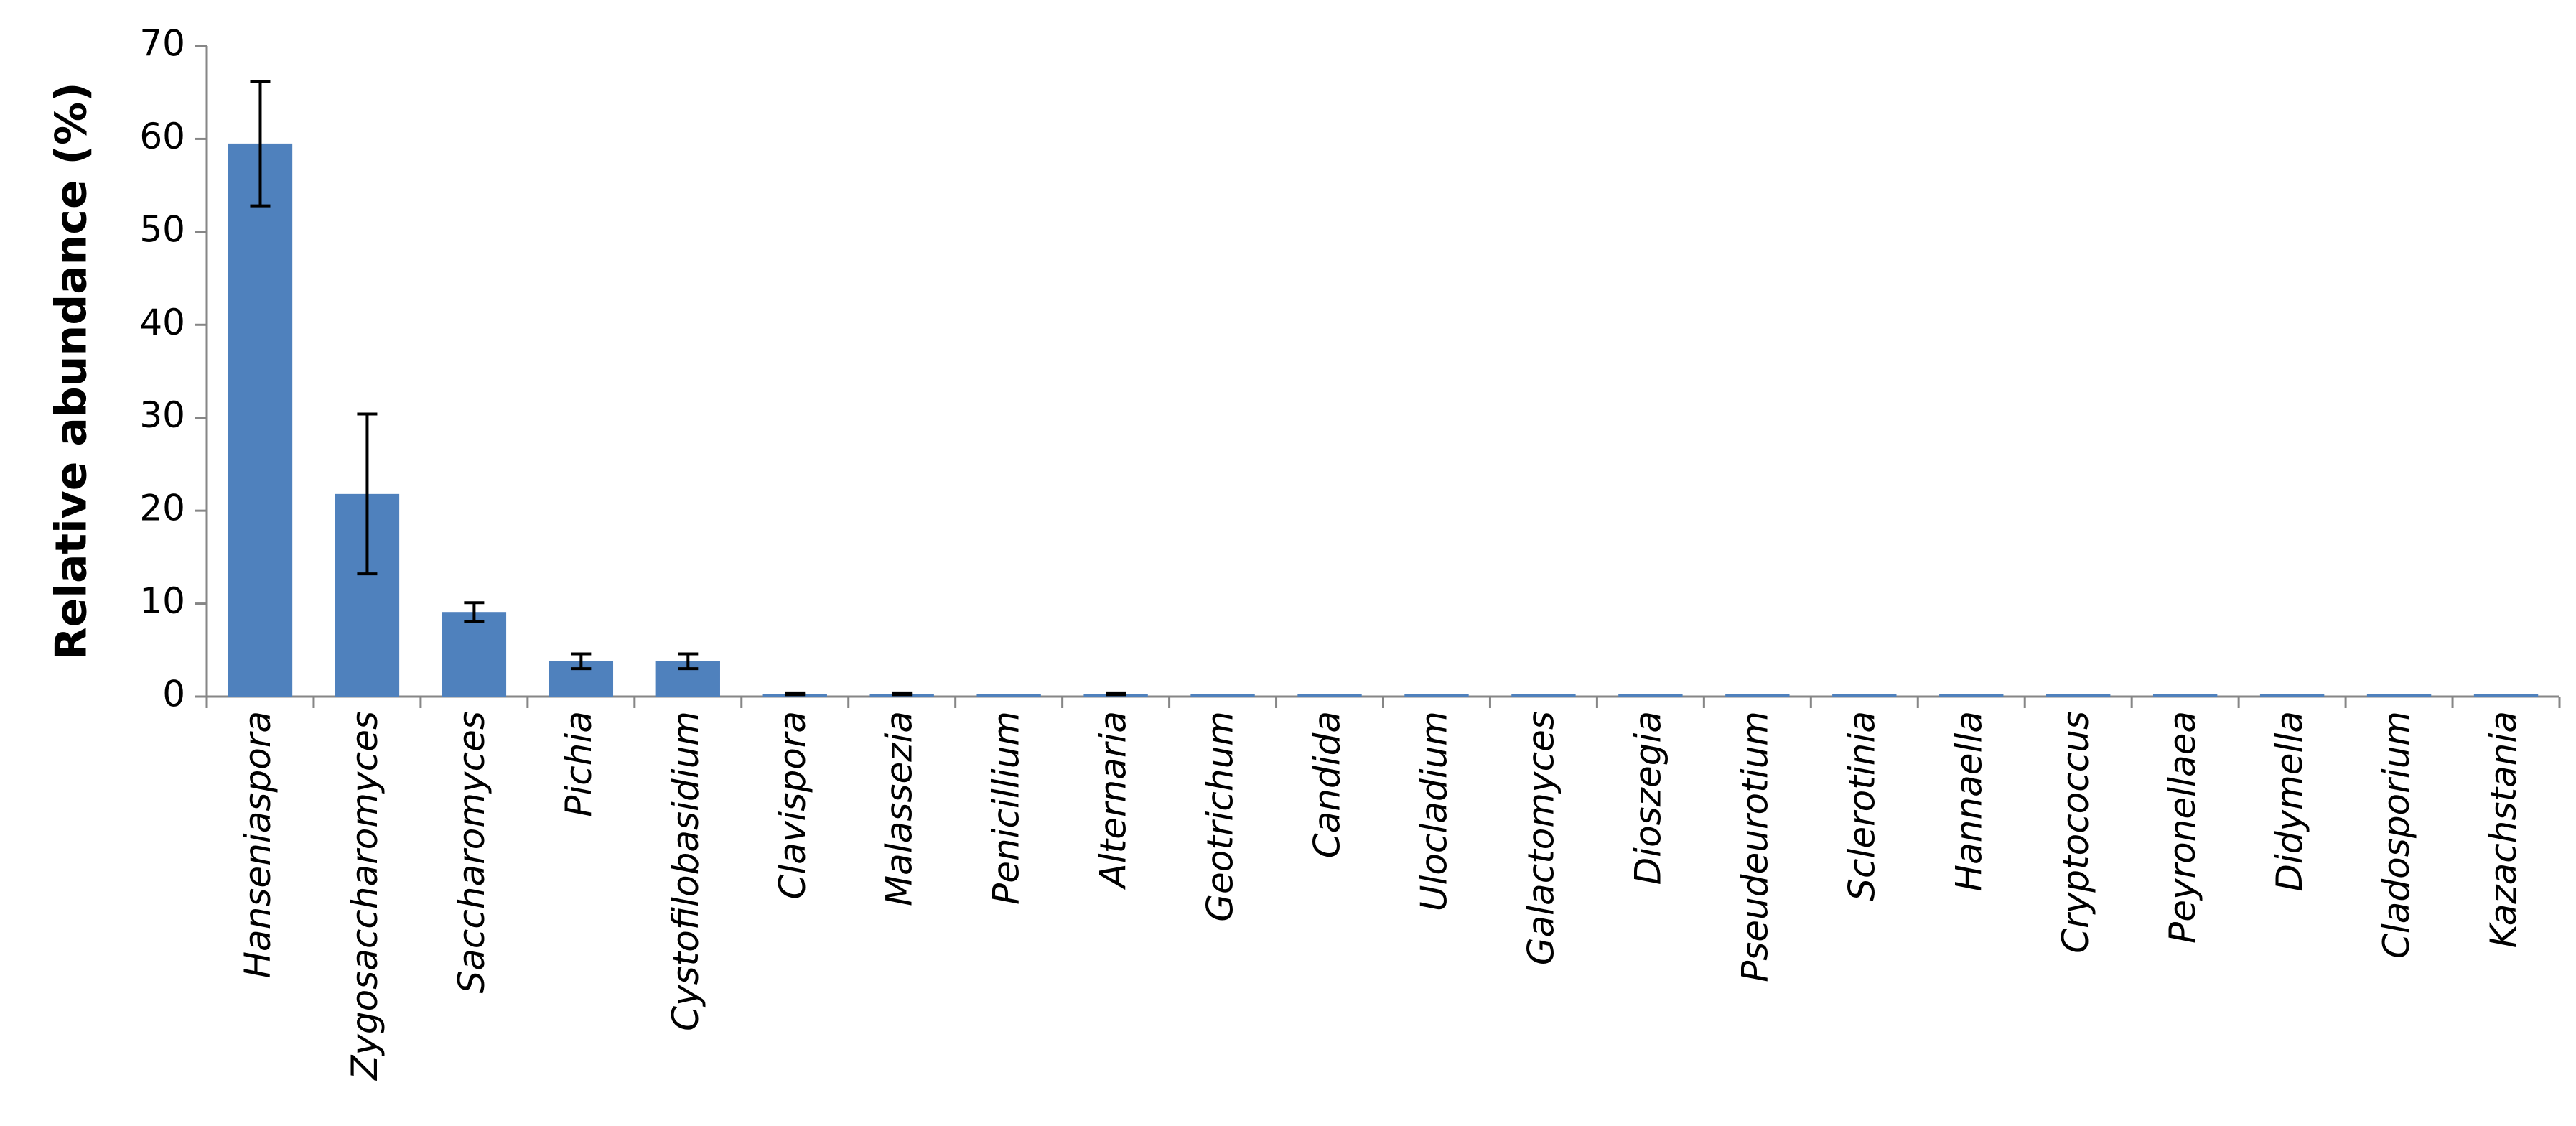  Describe the element at coordinates (792, 805) in the screenshot. I see `x-tick-label: Clavispora` at that location.